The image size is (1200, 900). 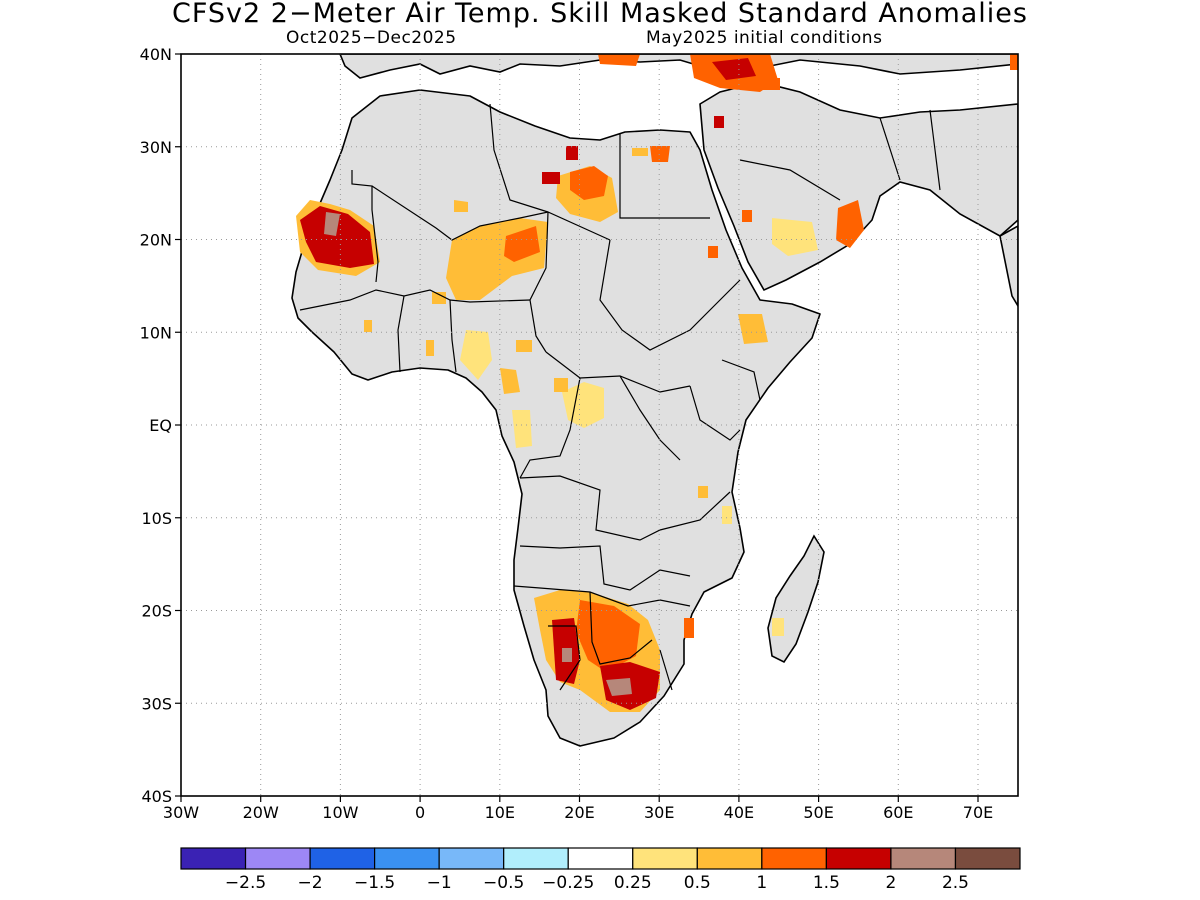 What do you see at coordinates (739, 812) in the screenshot?
I see `lon-label: 40E` at bounding box center [739, 812].